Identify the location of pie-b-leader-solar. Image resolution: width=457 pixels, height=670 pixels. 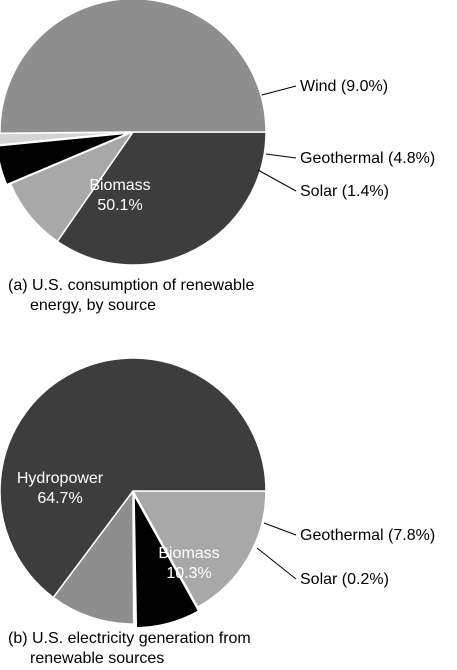
(276, 563).